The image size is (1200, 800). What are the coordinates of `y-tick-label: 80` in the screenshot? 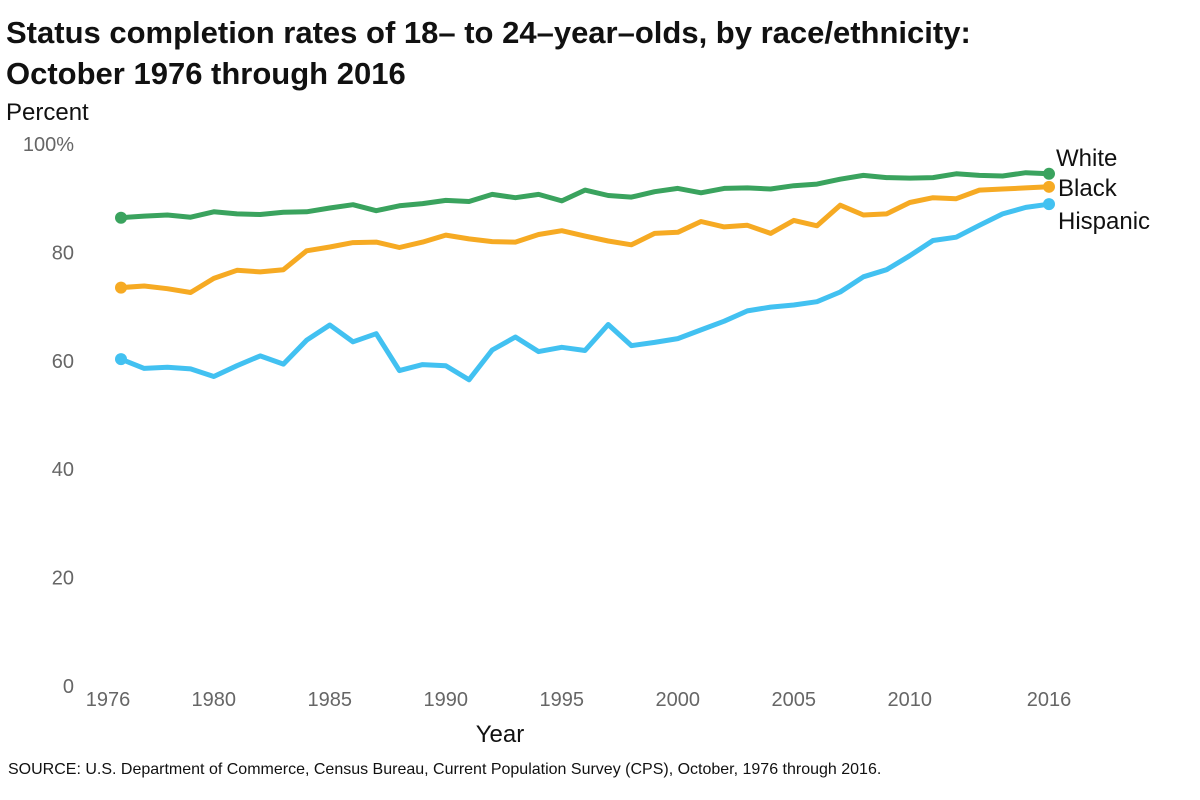 It's located at (63, 253).